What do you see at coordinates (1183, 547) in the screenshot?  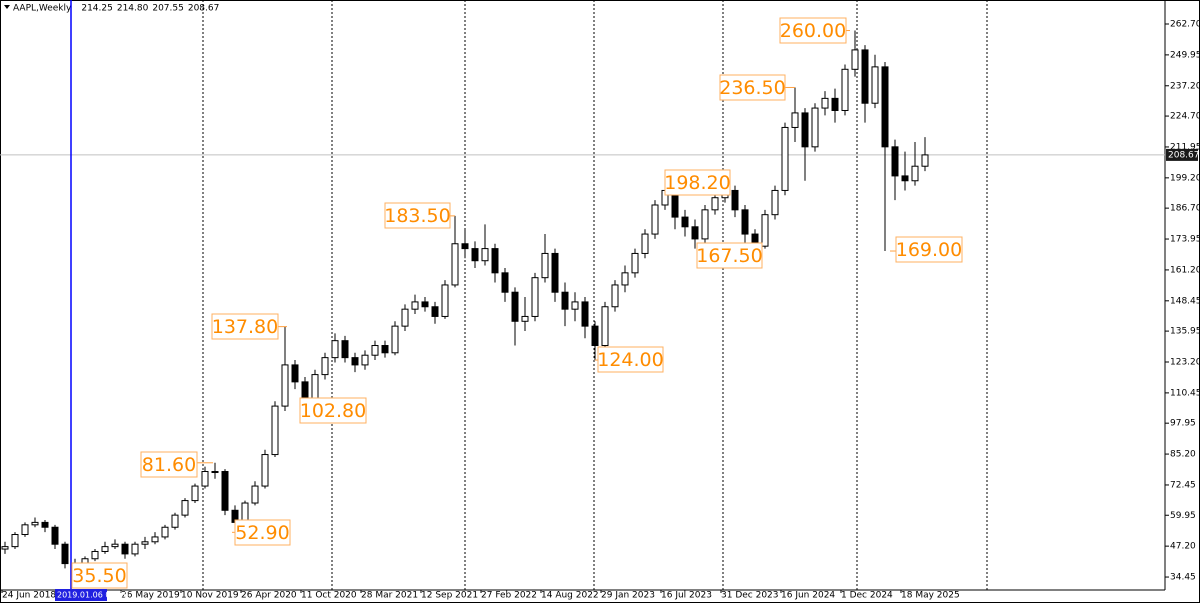 I see `y-tick-label: 47.20` at bounding box center [1183, 547].